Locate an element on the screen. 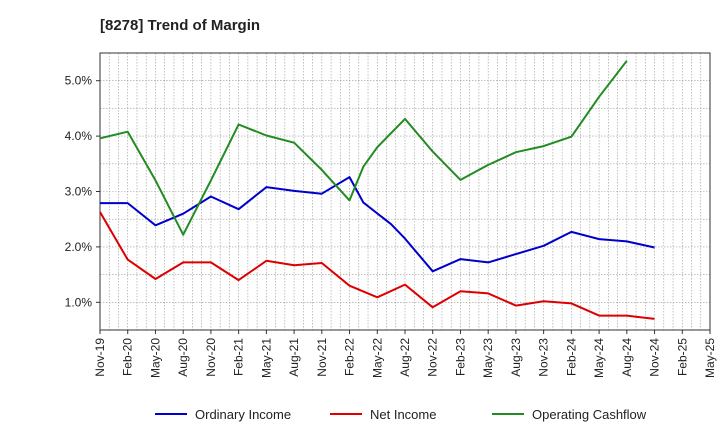 This screenshot has width=720, height=440. legend-label-1: Net Income is located at coordinates (403, 414).